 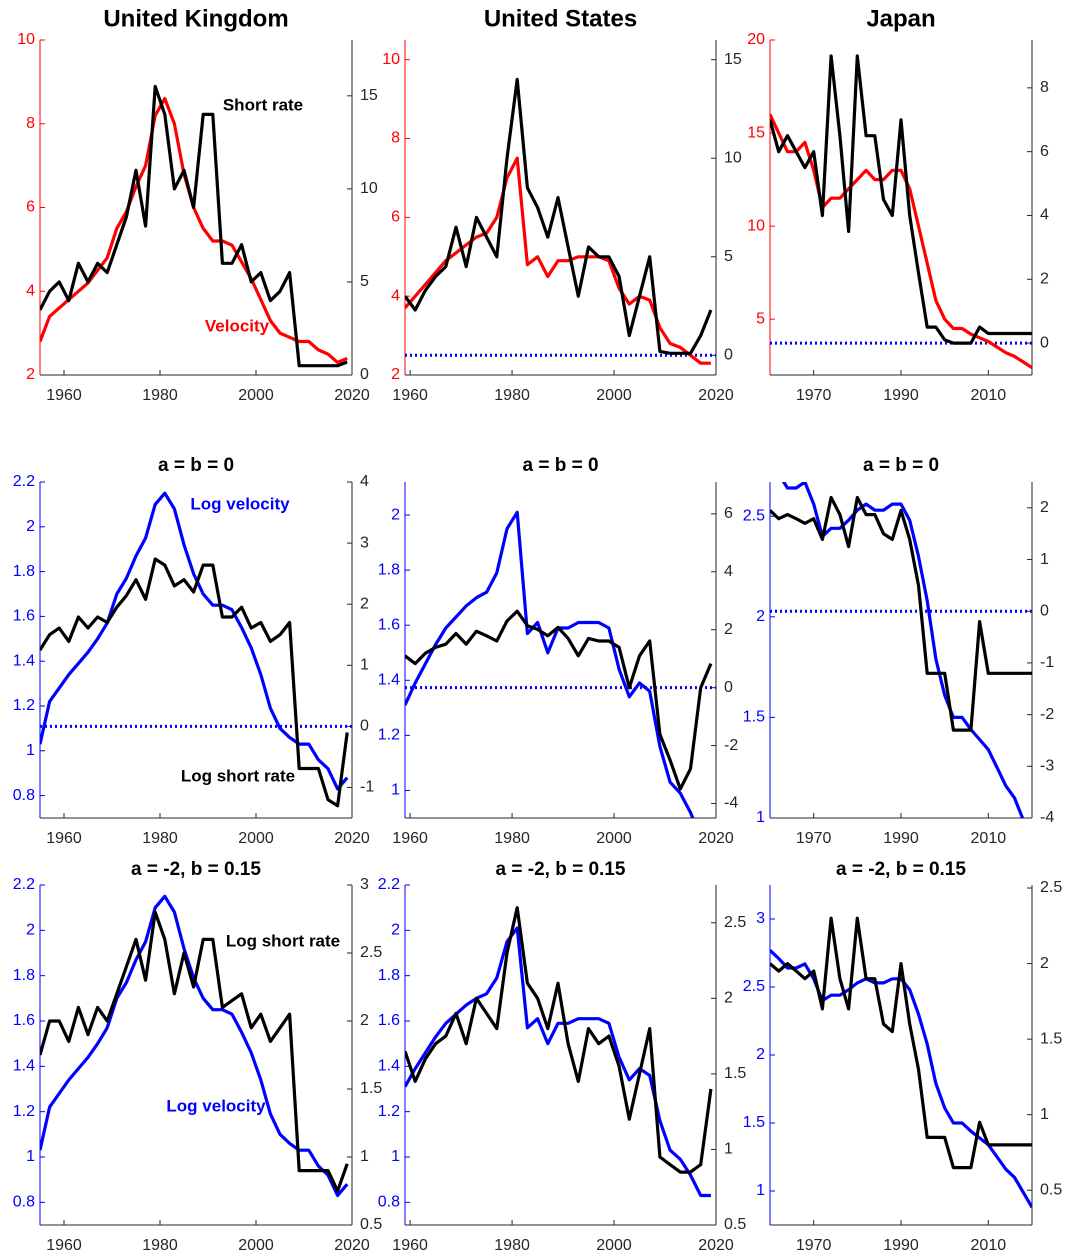 What do you see at coordinates (754, 1122) in the screenshot?
I see `y-tick-label: 1.5` at bounding box center [754, 1122].